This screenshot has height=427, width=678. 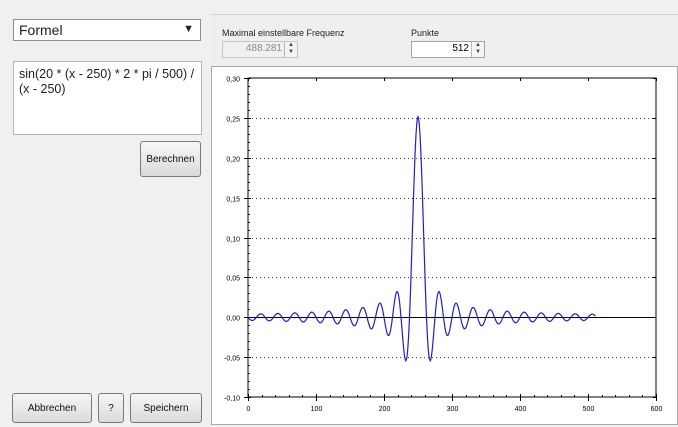 I want to click on points-label: Punkte, so click(x=425, y=33).